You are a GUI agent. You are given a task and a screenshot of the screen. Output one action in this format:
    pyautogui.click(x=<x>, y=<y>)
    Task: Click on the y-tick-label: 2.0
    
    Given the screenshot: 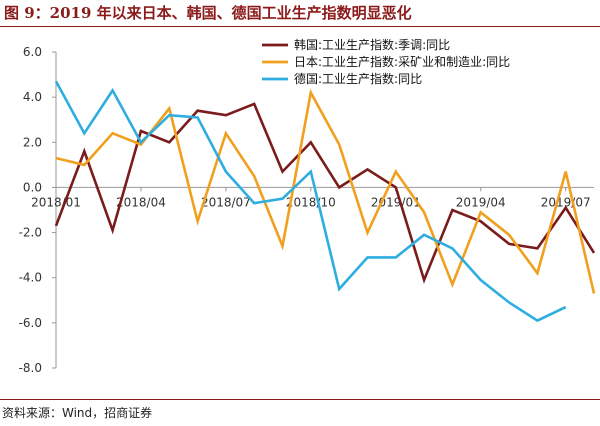 What is the action you would take?
    pyautogui.click(x=32, y=142)
    